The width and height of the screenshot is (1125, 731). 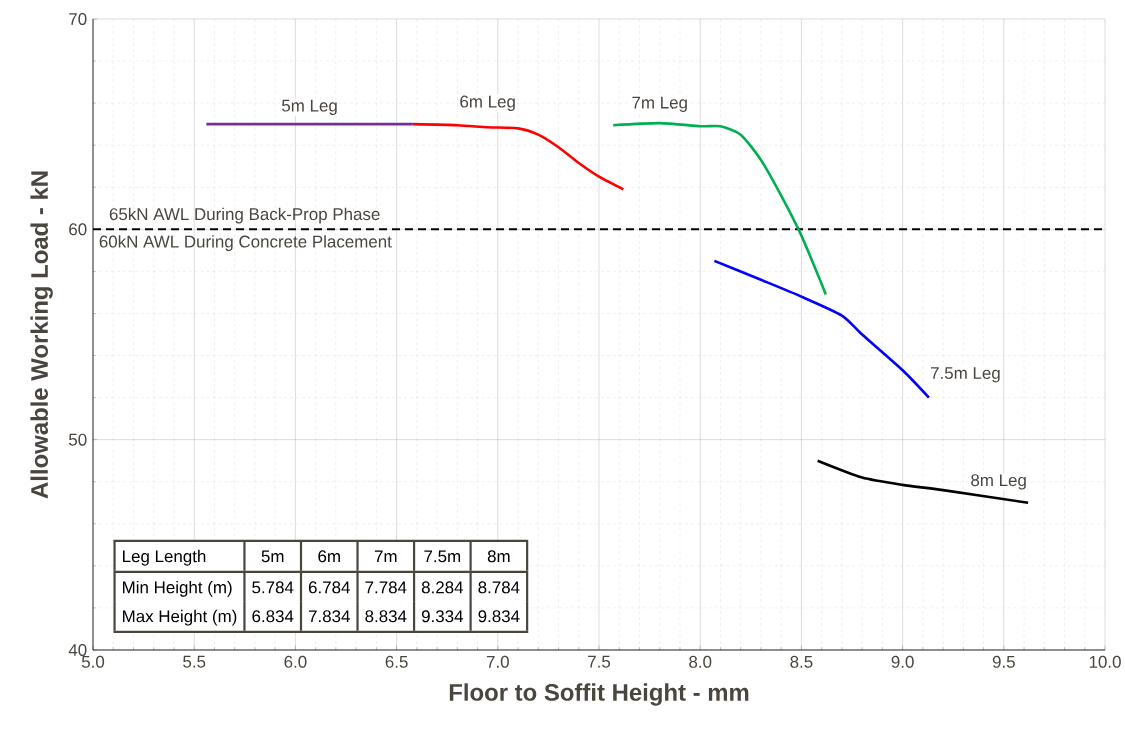 What do you see at coordinates (177, 588) in the screenshot?
I see `annotation: Min Height (m)` at bounding box center [177, 588].